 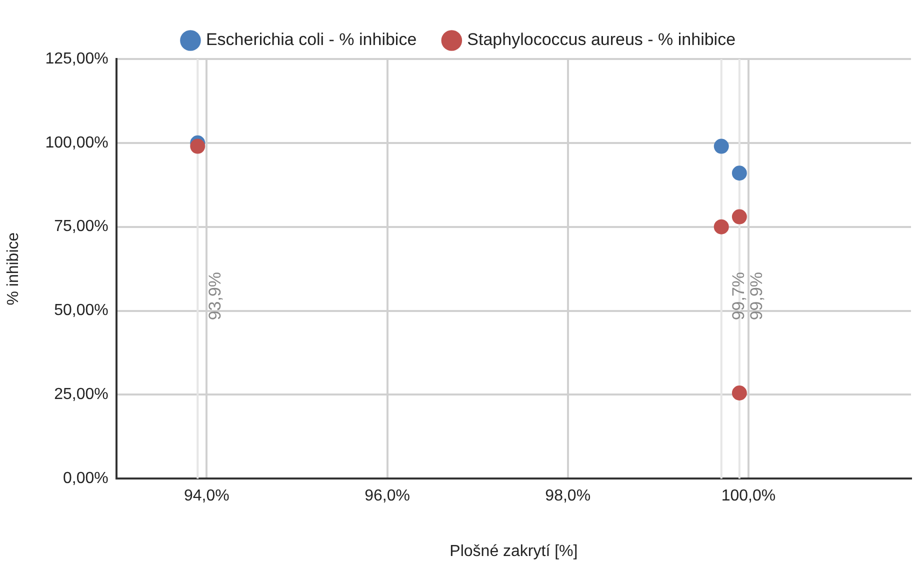 I want to click on y-tick-label: 0,00%, so click(x=85, y=479).